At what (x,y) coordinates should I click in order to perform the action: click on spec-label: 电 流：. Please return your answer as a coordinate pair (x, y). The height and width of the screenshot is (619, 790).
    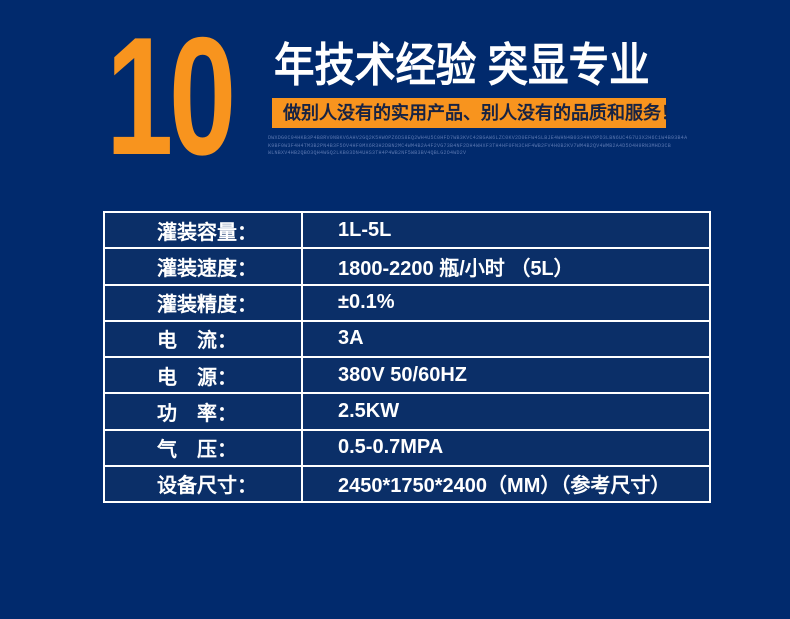
    Looking at the image, I should click on (203, 339).